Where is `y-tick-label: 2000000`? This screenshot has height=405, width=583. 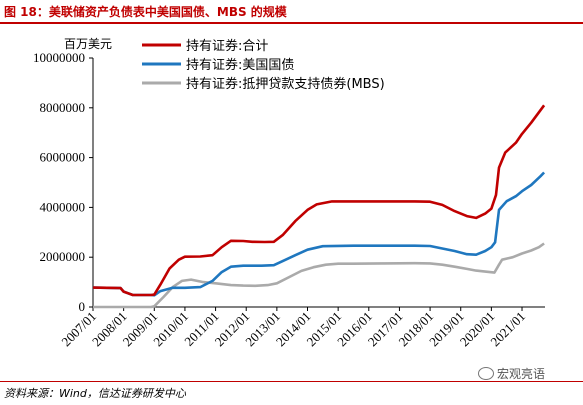 y-tick-label: 2000000 is located at coordinates (63, 256).